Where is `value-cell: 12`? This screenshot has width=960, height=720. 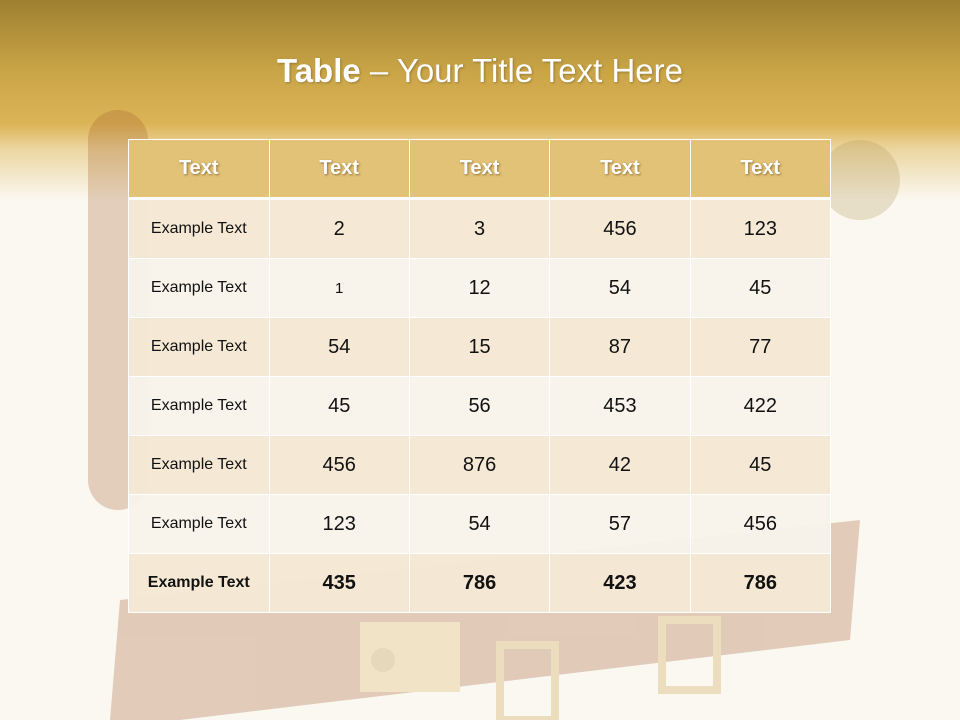
value-cell: 12 is located at coordinates (479, 288).